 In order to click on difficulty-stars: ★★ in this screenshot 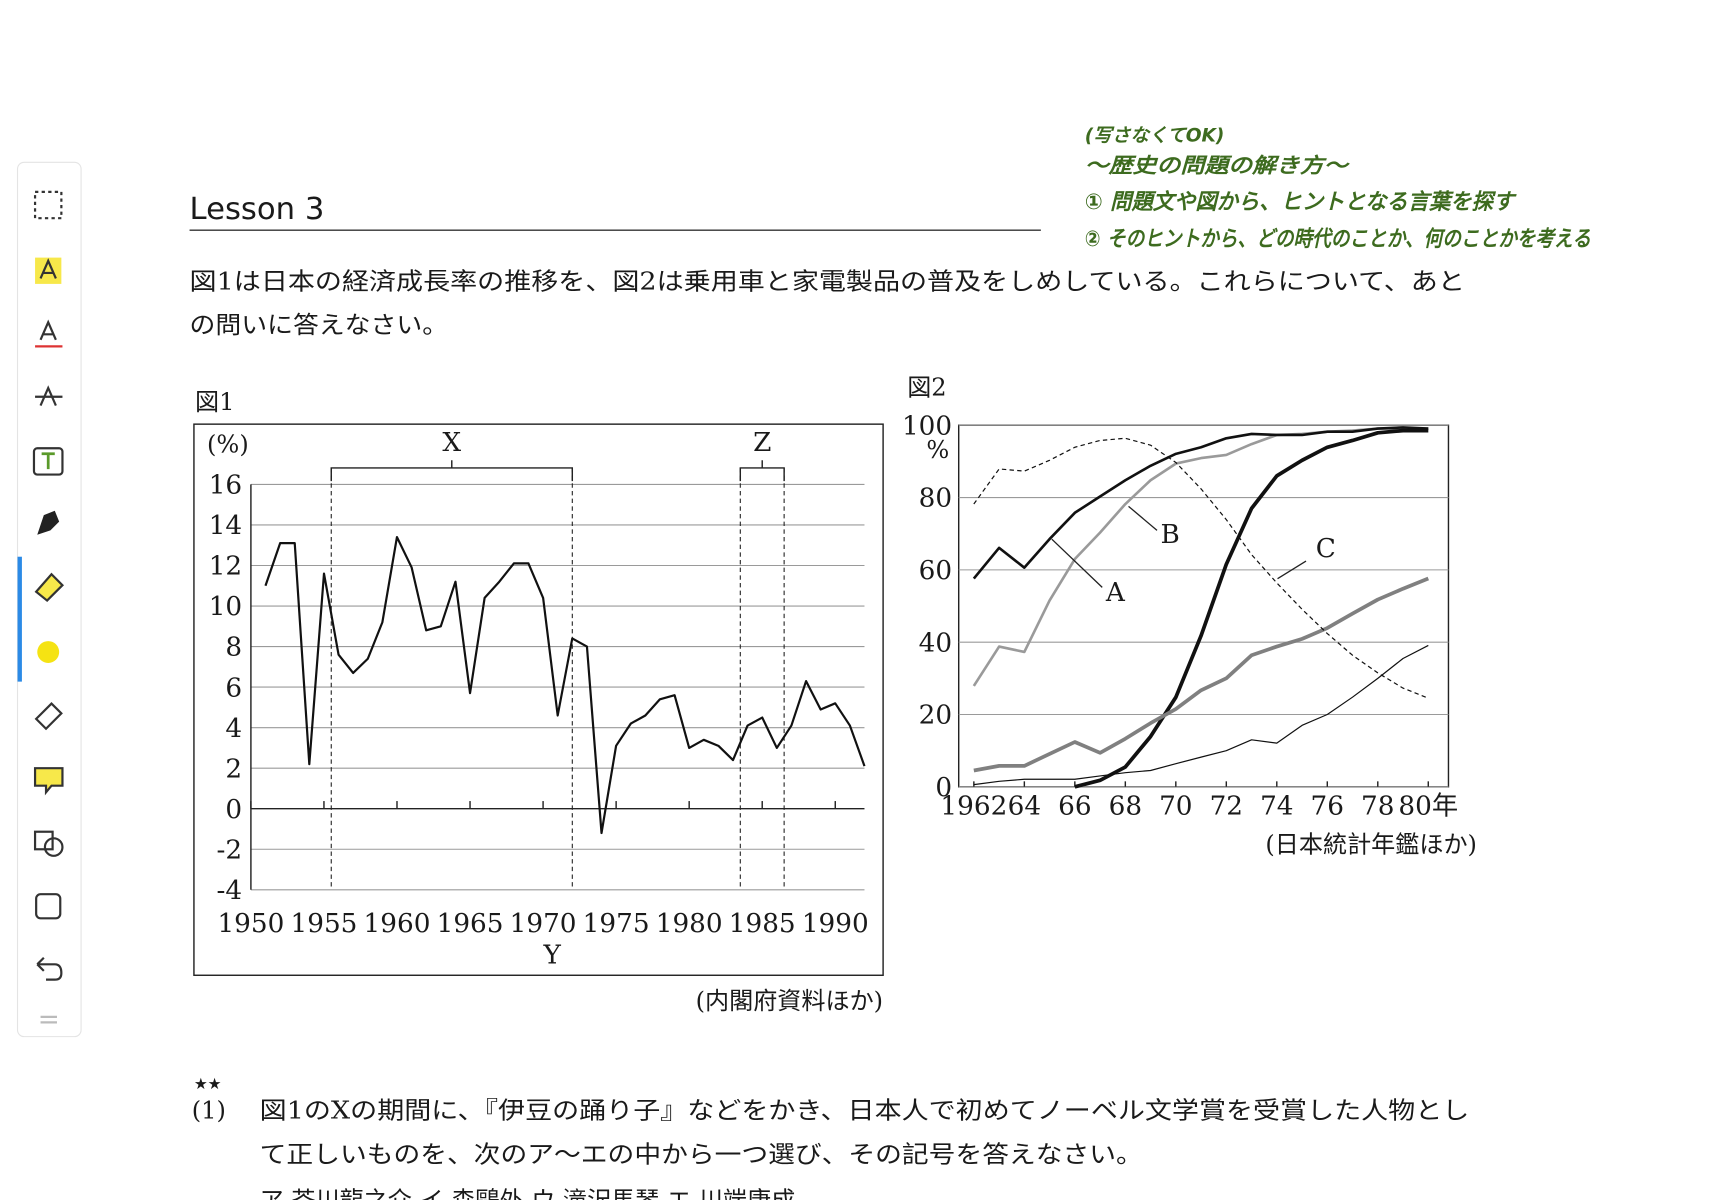, I will do `click(207, 1084)`.